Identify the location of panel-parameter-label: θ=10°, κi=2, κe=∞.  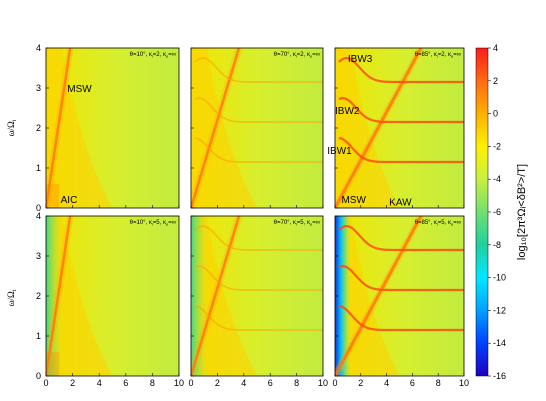
(153, 55).